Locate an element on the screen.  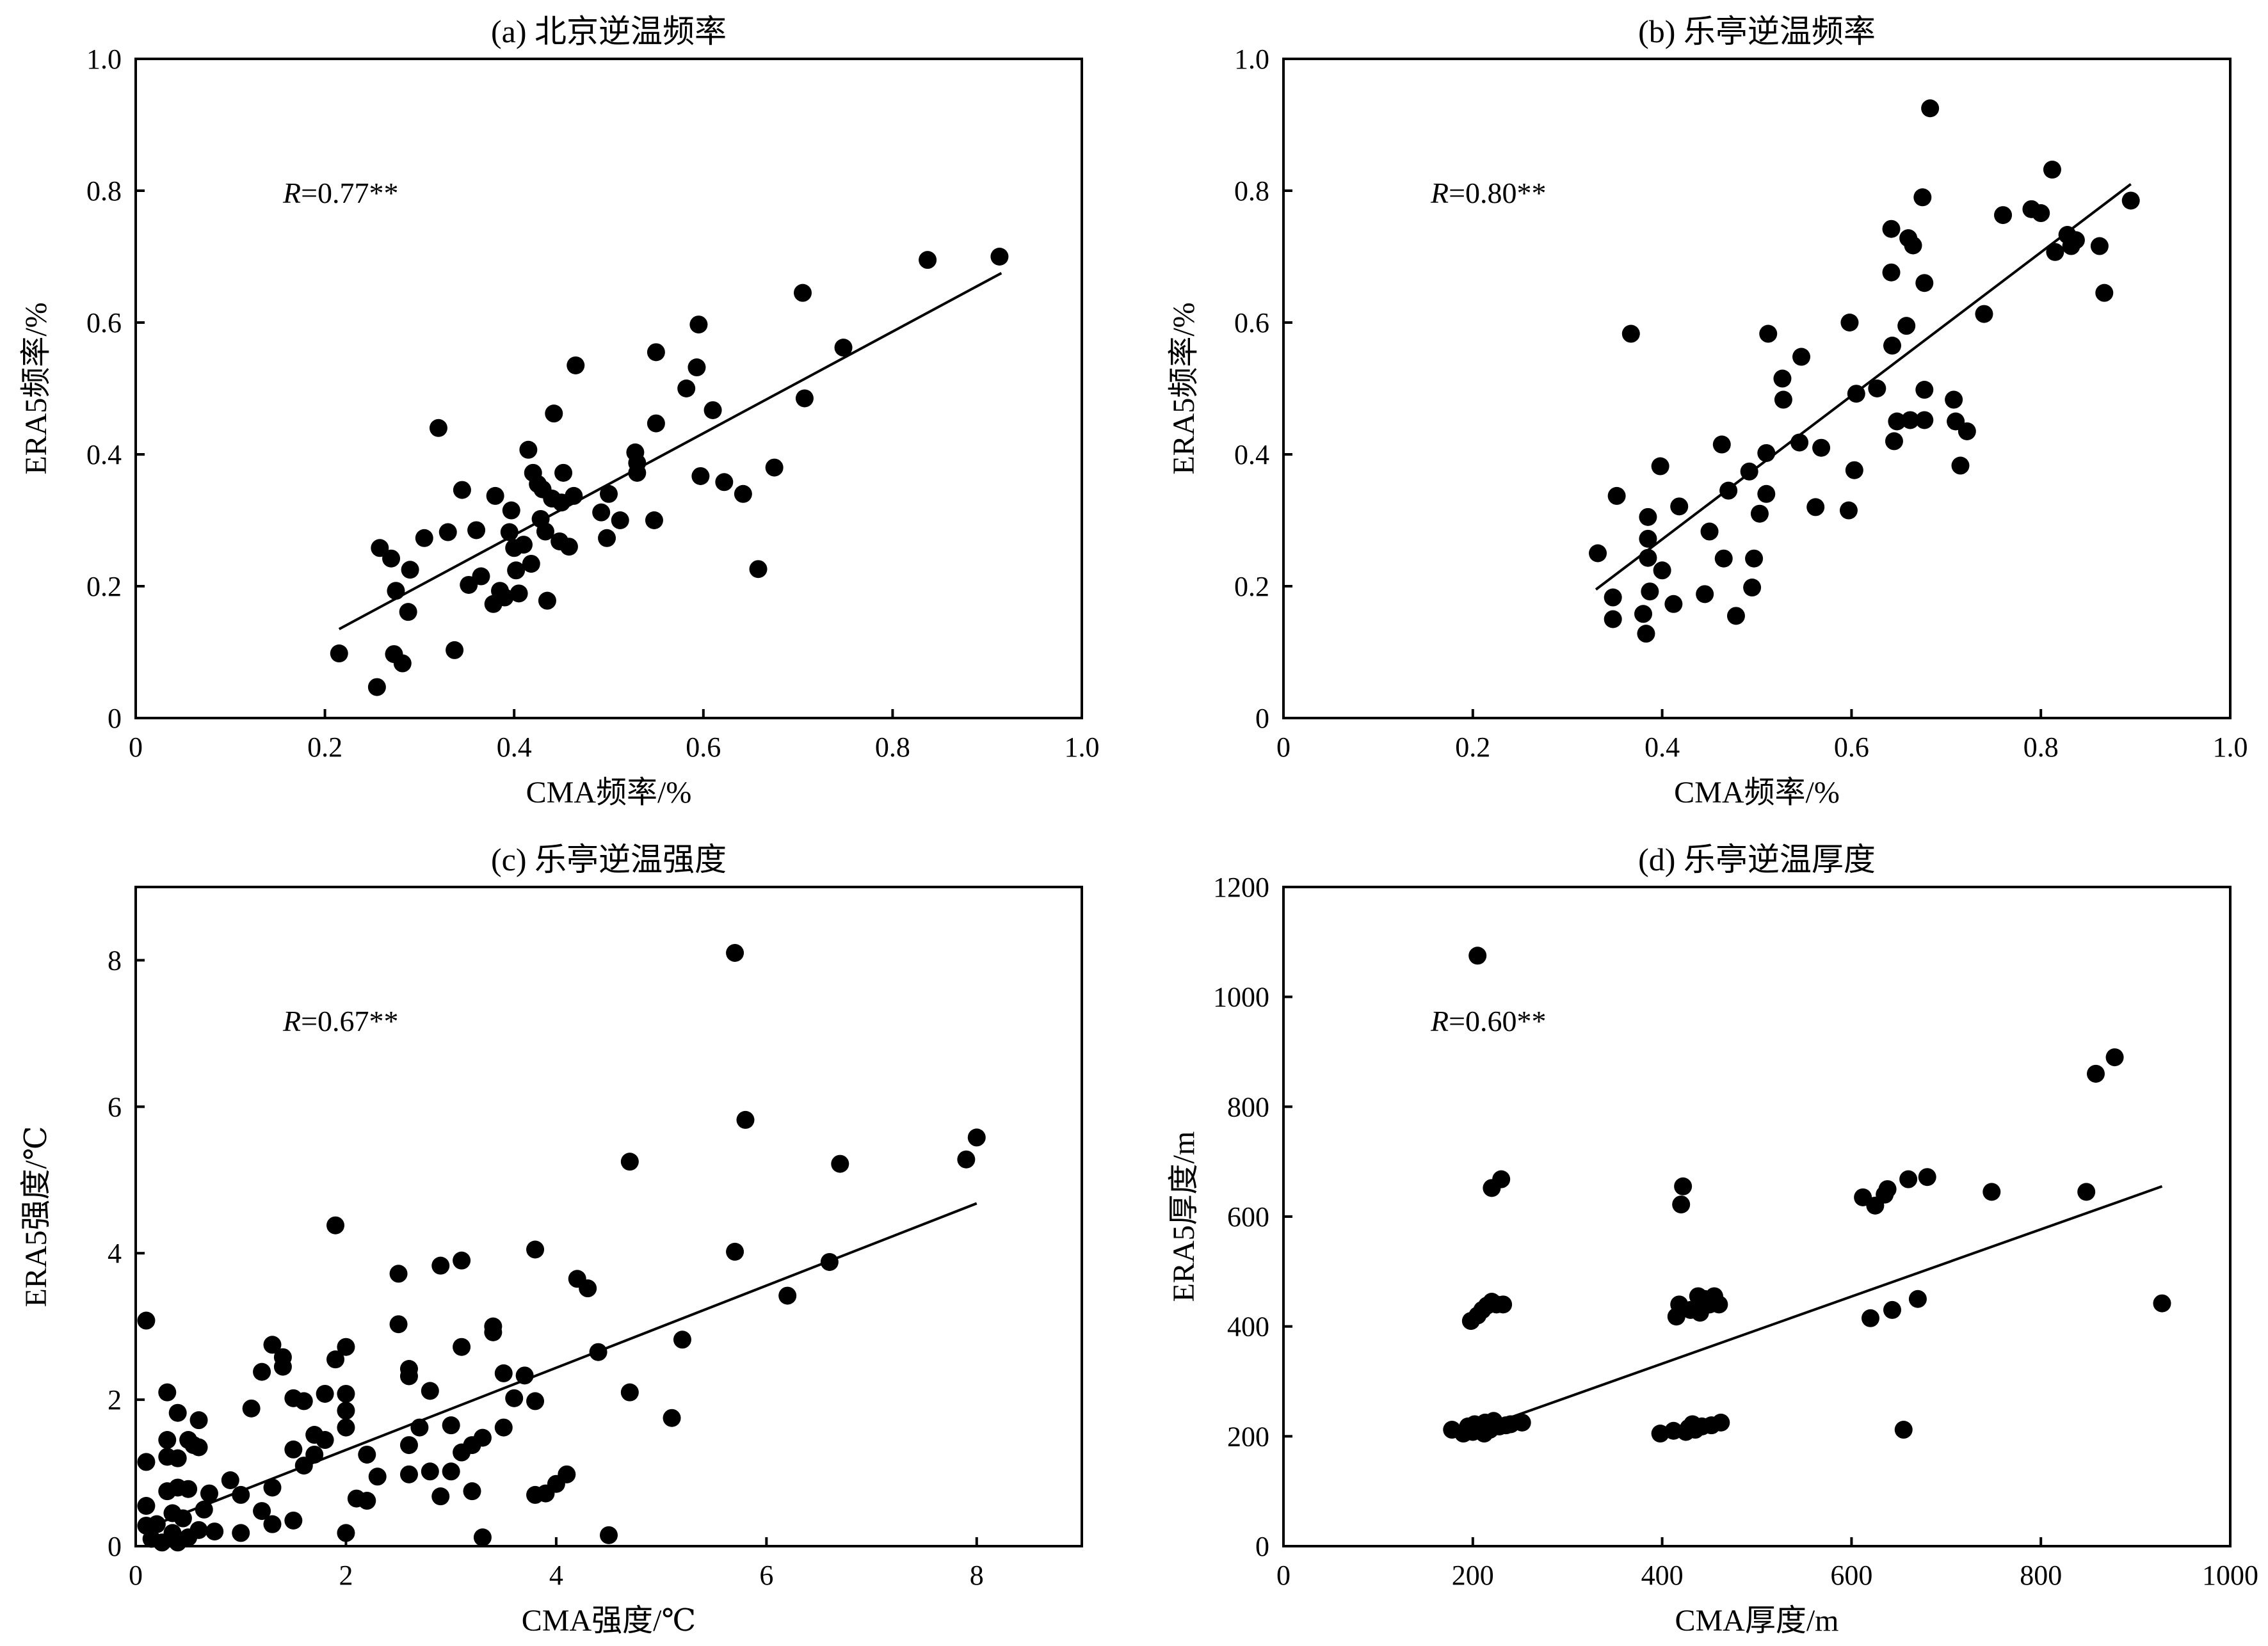
y-tick-label: 1000 is located at coordinates (1241, 997).